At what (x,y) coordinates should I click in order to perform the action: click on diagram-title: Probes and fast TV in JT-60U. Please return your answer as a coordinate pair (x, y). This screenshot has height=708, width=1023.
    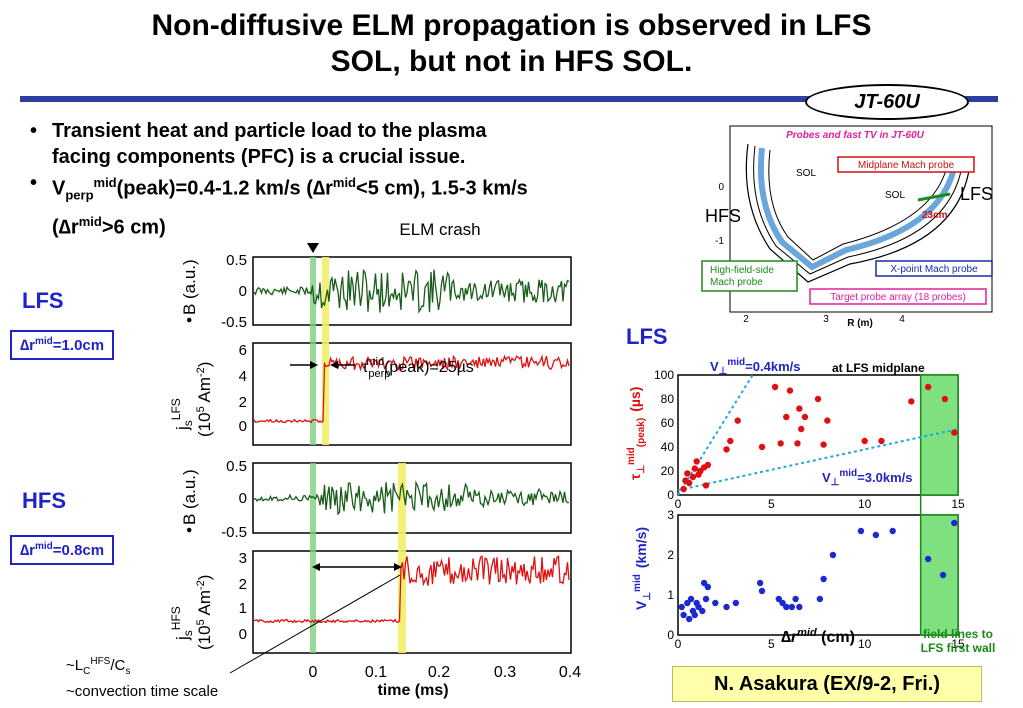
    Looking at the image, I should click on (855, 135).